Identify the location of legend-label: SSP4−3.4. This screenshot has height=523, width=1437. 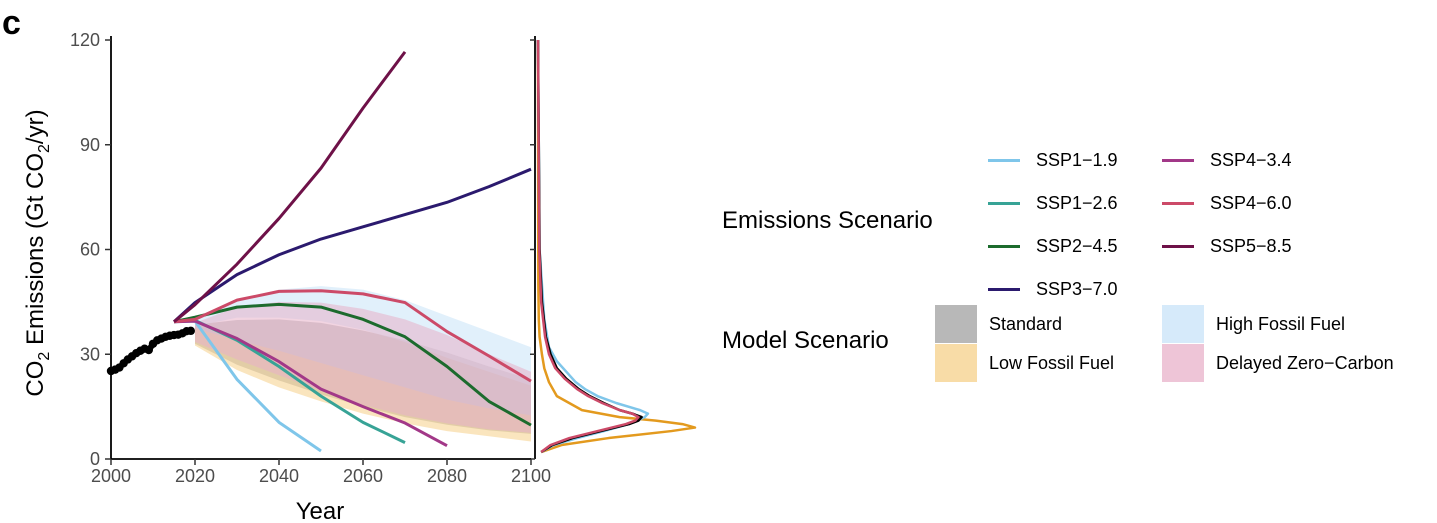
(1251, 160).